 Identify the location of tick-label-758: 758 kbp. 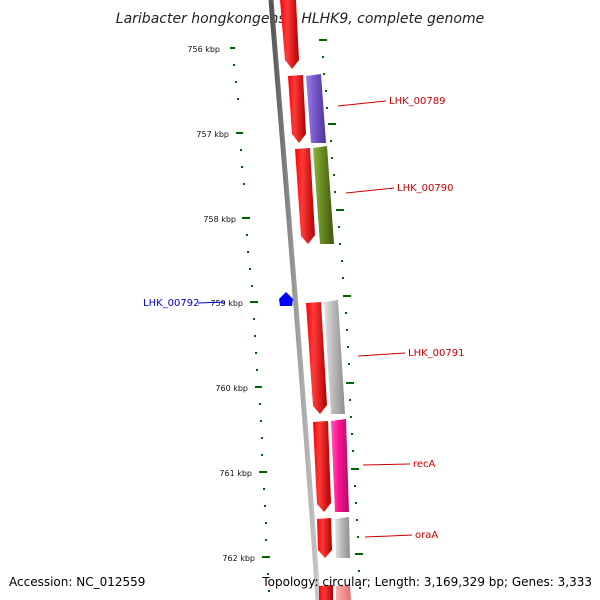
(219, 219).